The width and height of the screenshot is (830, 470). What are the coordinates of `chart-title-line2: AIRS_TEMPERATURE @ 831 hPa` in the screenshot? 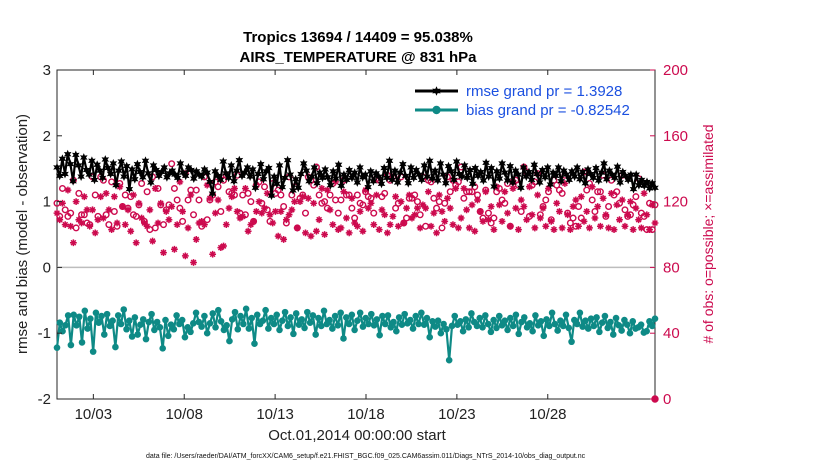 It's located at (359, 57).